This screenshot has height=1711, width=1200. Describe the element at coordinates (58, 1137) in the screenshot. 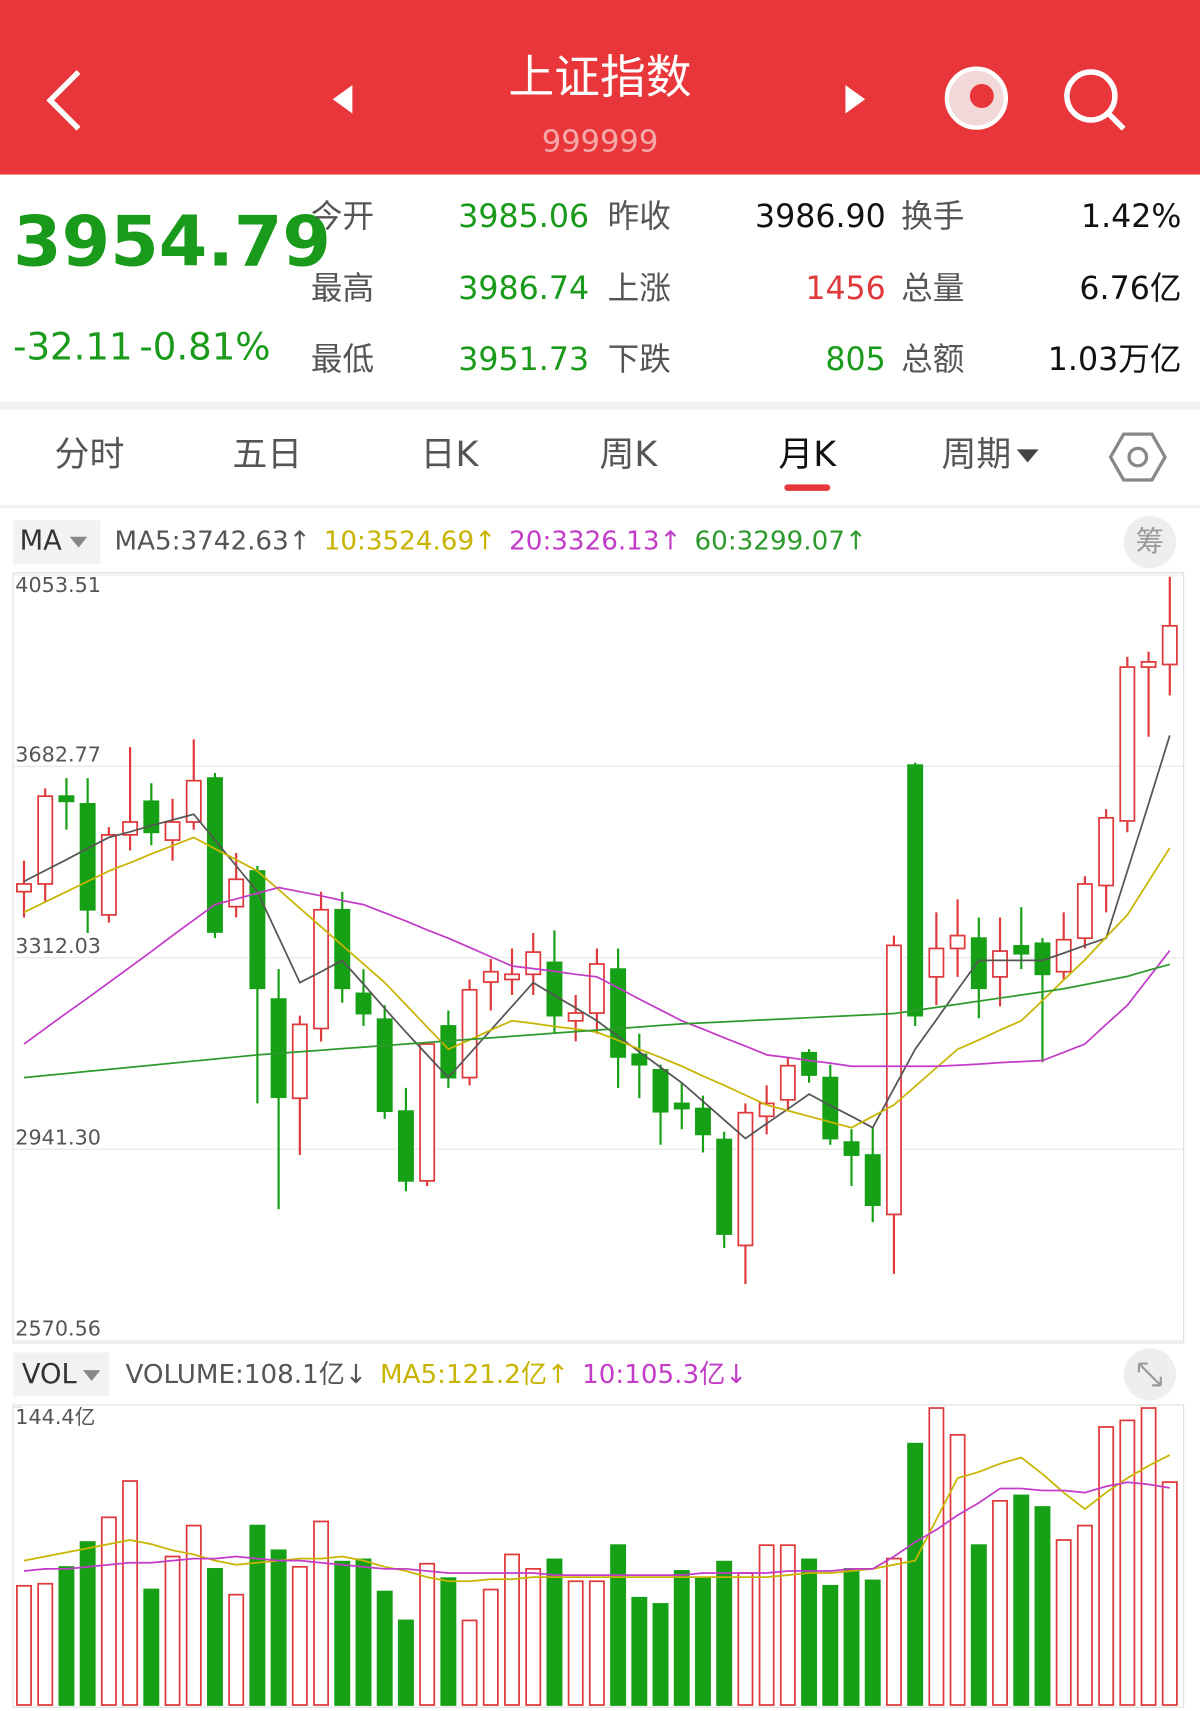

I see `y-tick-label: 2941.30` at that location.